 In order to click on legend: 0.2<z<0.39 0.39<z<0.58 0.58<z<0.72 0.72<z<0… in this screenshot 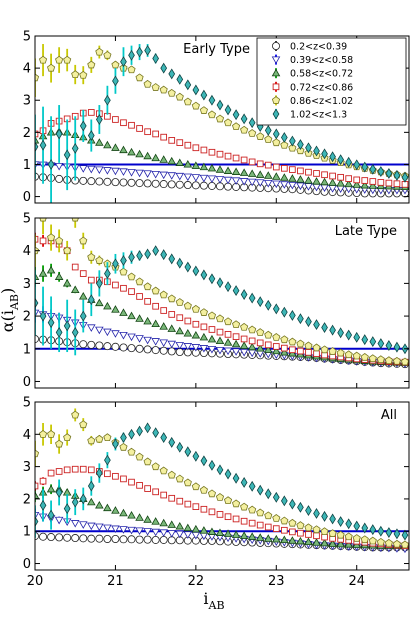, I will do `click(331, 81)`.